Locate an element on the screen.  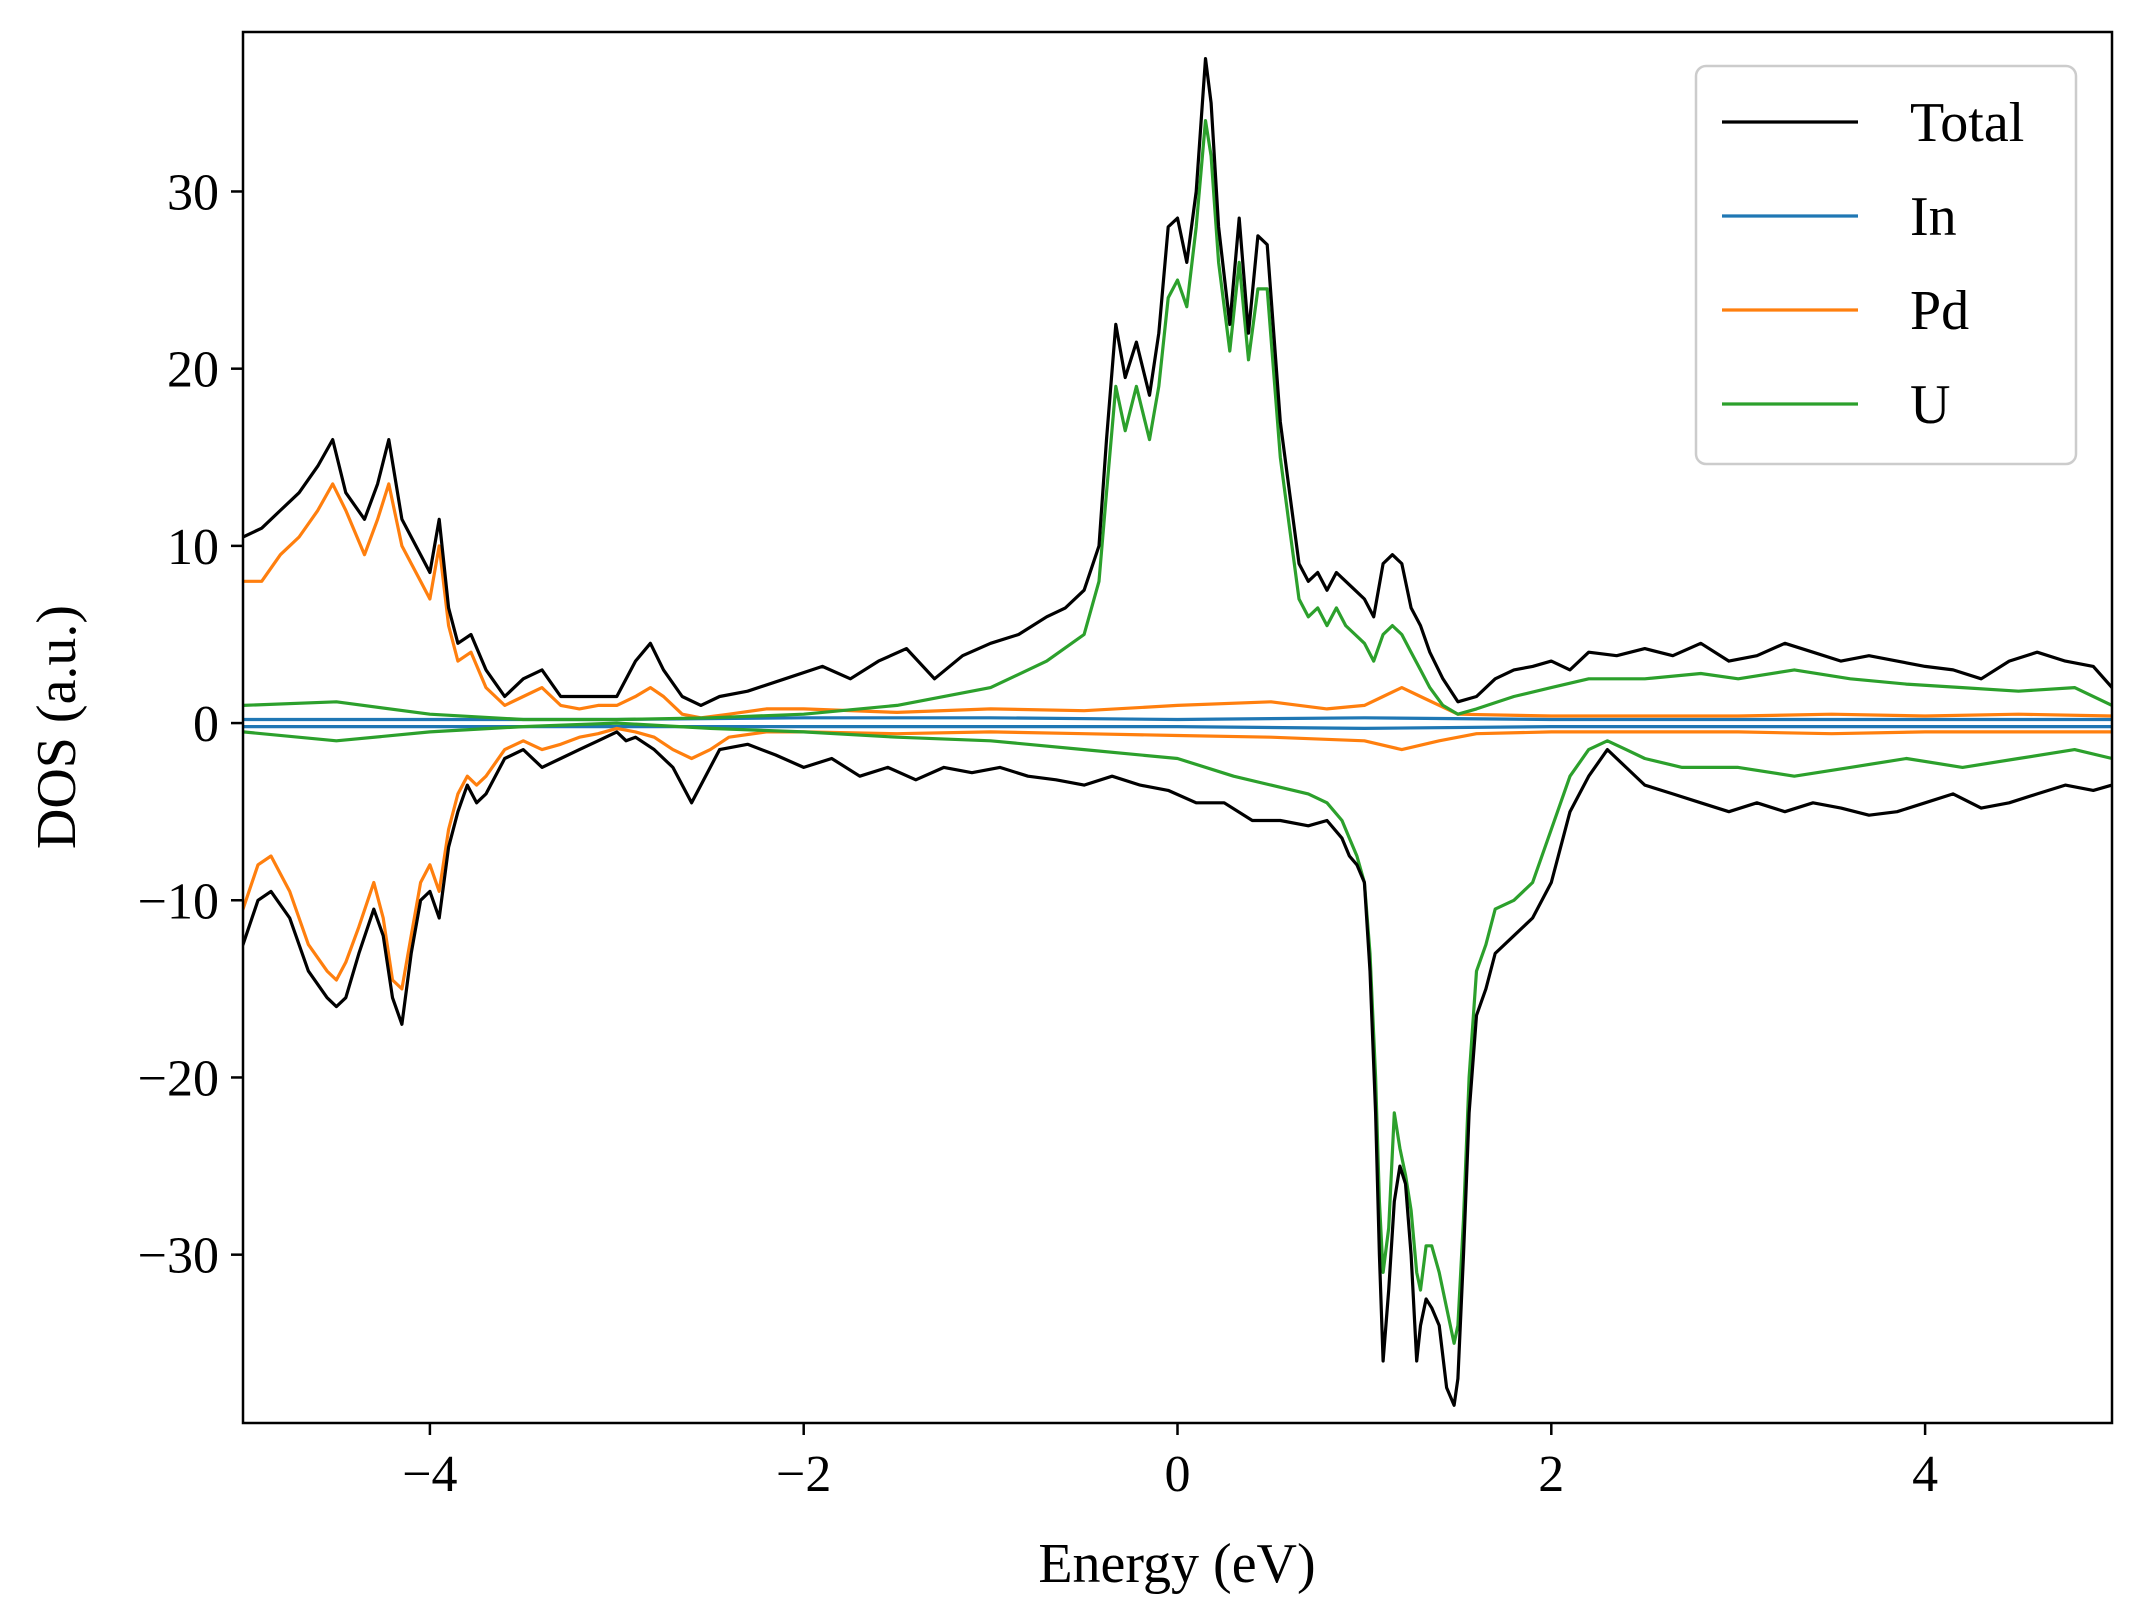
legend-label-u: U is located at coordinates (1930, 405).